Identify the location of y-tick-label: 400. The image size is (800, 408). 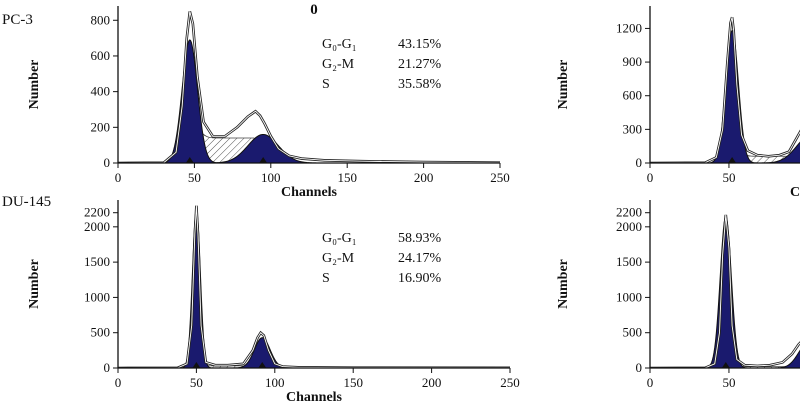
(101, 91).